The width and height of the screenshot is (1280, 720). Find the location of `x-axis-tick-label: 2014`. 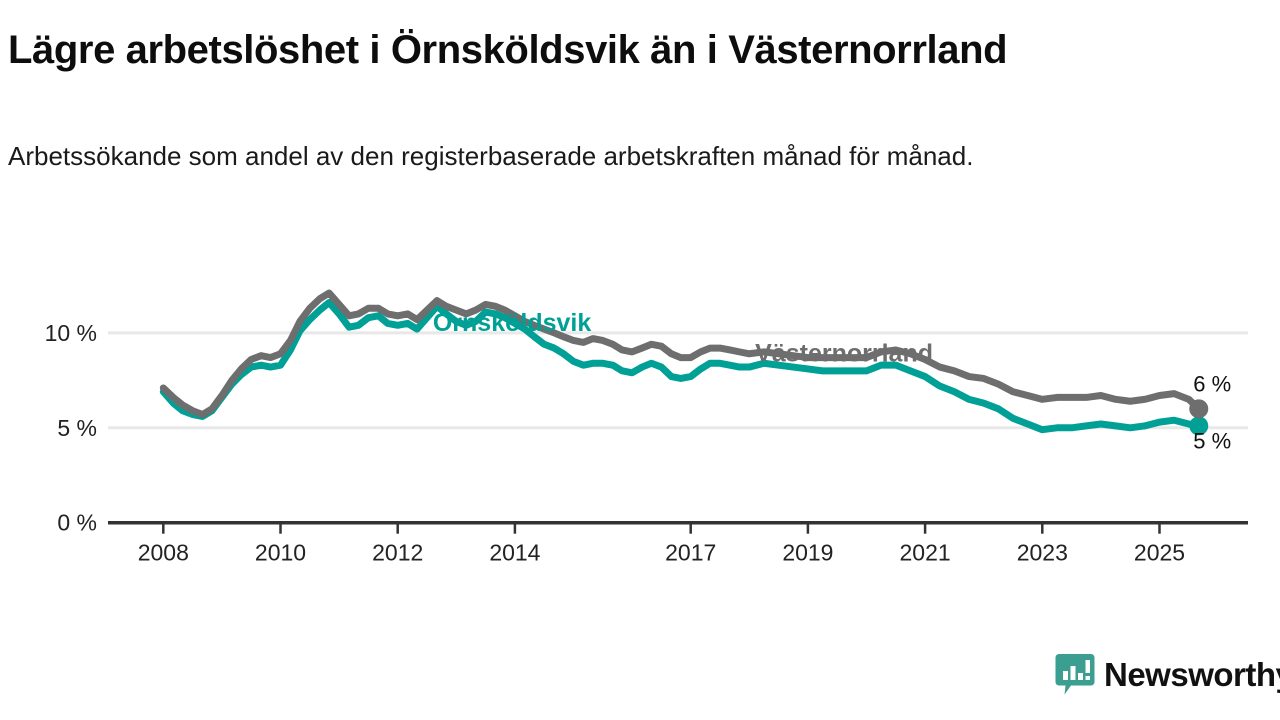

x-axis-tick-label: 2014 is located at coordinates (514, 553).